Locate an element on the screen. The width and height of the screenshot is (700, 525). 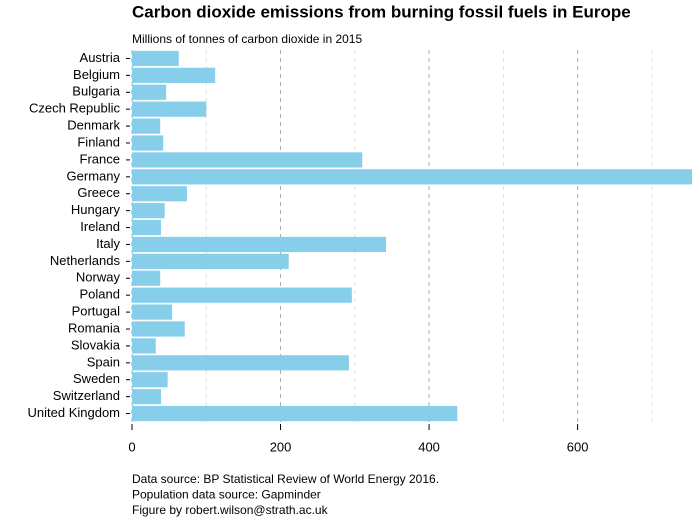
x-tick-label: 0 is located at coordinates (131, 446).